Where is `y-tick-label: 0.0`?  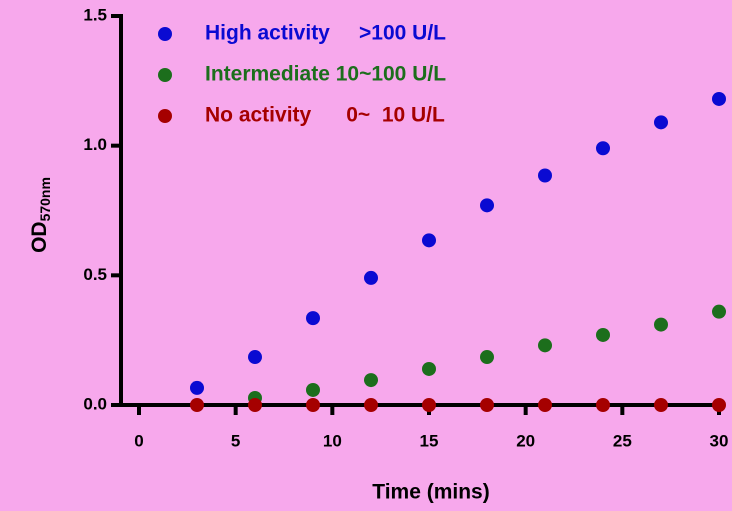
y-tick-label: 0.0 is located at coordinates (95, 403).